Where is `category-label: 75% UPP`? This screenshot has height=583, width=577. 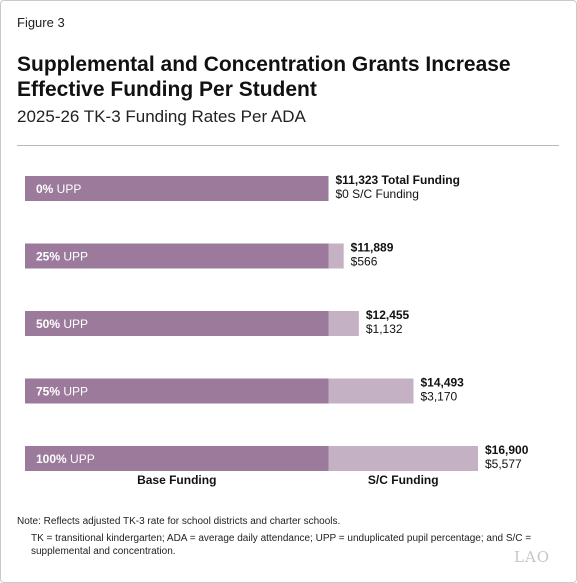 category-label: 75% UPP is located at coordinates (62, 392).